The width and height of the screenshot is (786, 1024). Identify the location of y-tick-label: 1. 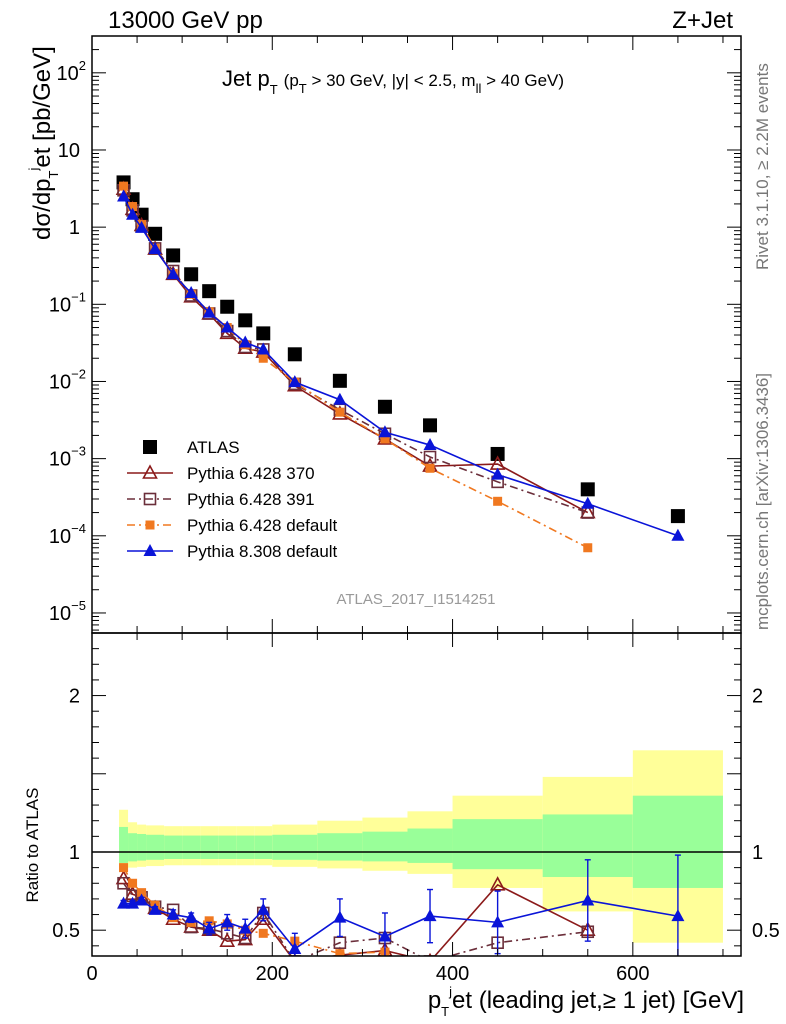
(74, 228).